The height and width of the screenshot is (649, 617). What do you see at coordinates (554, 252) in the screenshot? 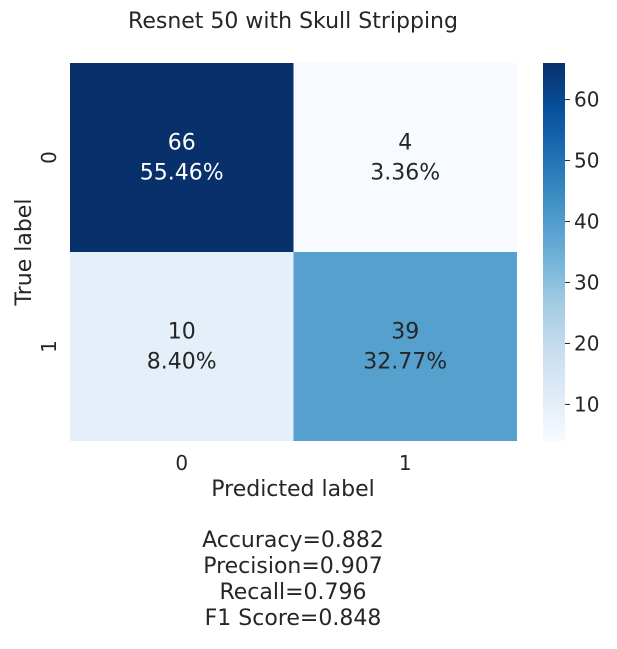
I see `colorbar` at bounding box center [554, 252].